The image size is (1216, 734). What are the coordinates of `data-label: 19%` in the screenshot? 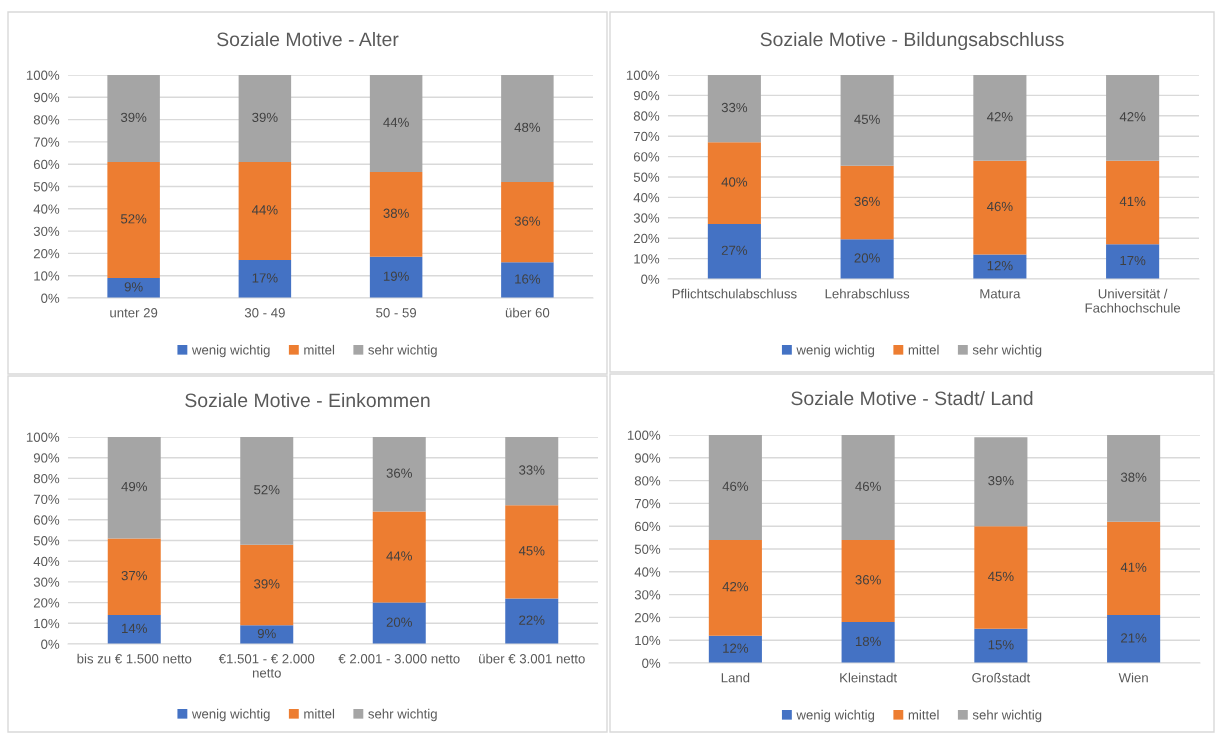 It's located at (396, 276).